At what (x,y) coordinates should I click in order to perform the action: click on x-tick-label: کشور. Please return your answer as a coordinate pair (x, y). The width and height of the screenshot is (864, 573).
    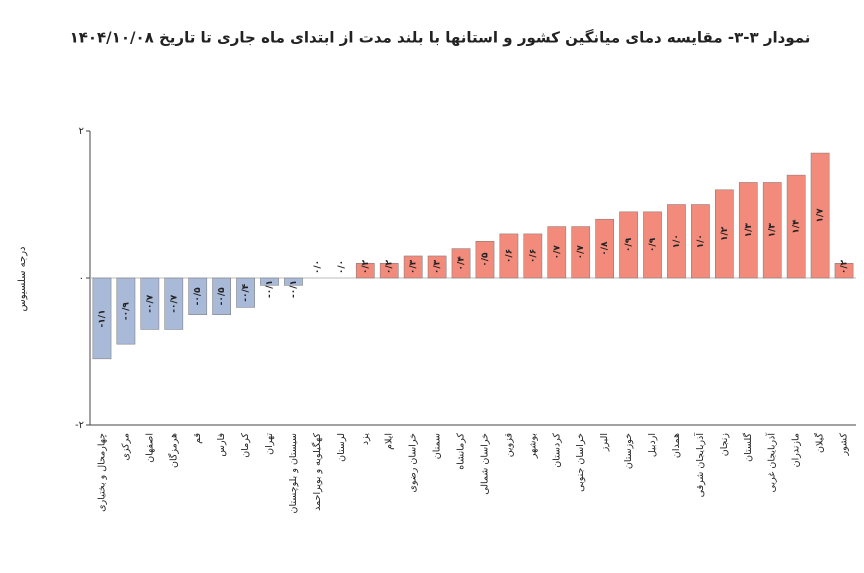
    Looking at the image, I should click on (844, 445).